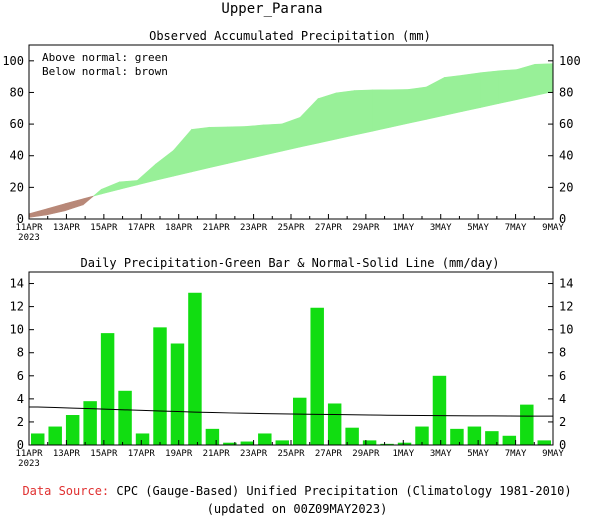 The image size is (597, 518). Describe the element at coordinates (562, 376) in the screenshot. I see `chart2-ylabel-right: 6` at that location.